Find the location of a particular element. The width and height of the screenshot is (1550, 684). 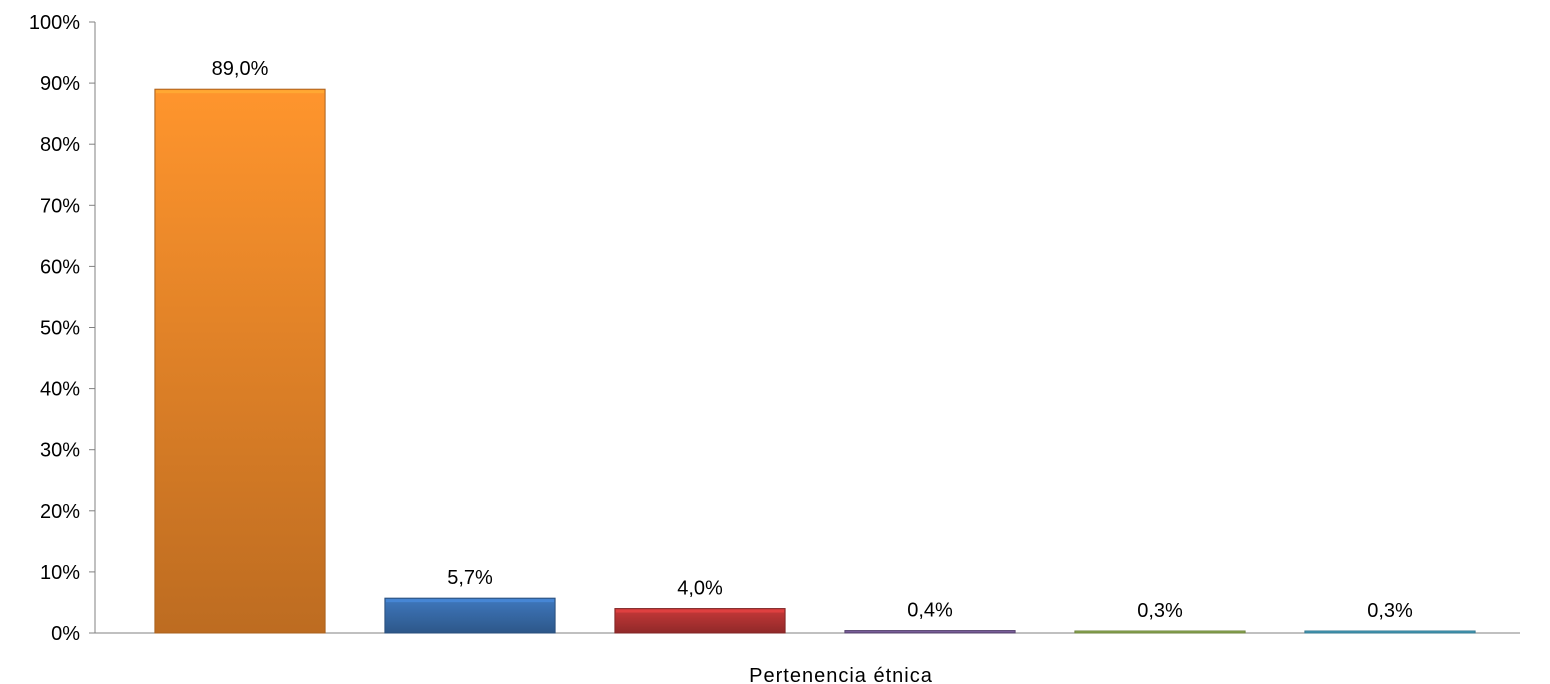

data-label: 89,0% is located at coordinates (240, 69).